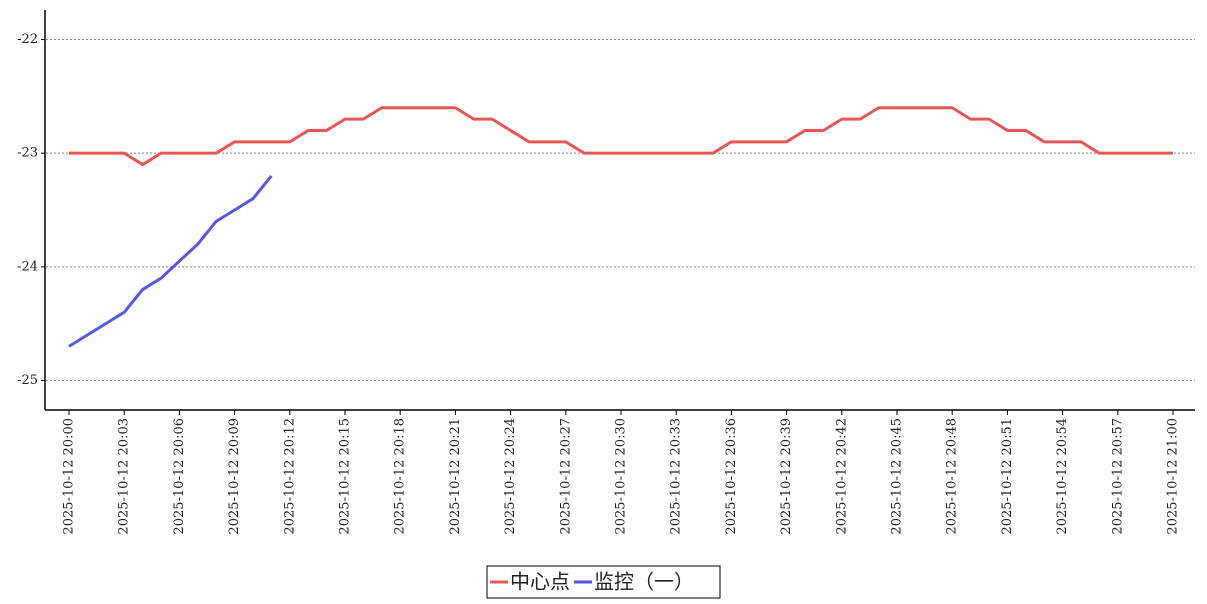 This screenshot has width=1207, height=604. What do you see at coordinates (1117, 476) in the screenshot?
I see `x-tick-label: 2025-10-12 20:57` at bounding box center [1117, 476].